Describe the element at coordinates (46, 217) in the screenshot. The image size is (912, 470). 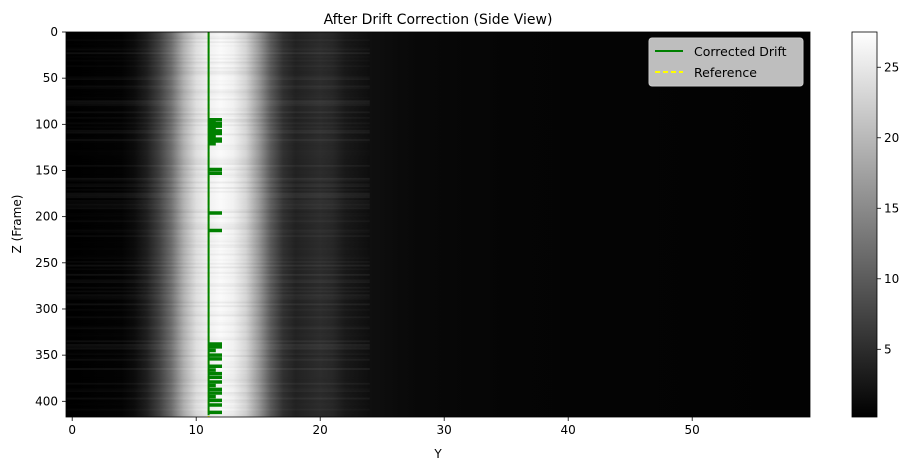
I see `y-tick-label: 200` at that location.